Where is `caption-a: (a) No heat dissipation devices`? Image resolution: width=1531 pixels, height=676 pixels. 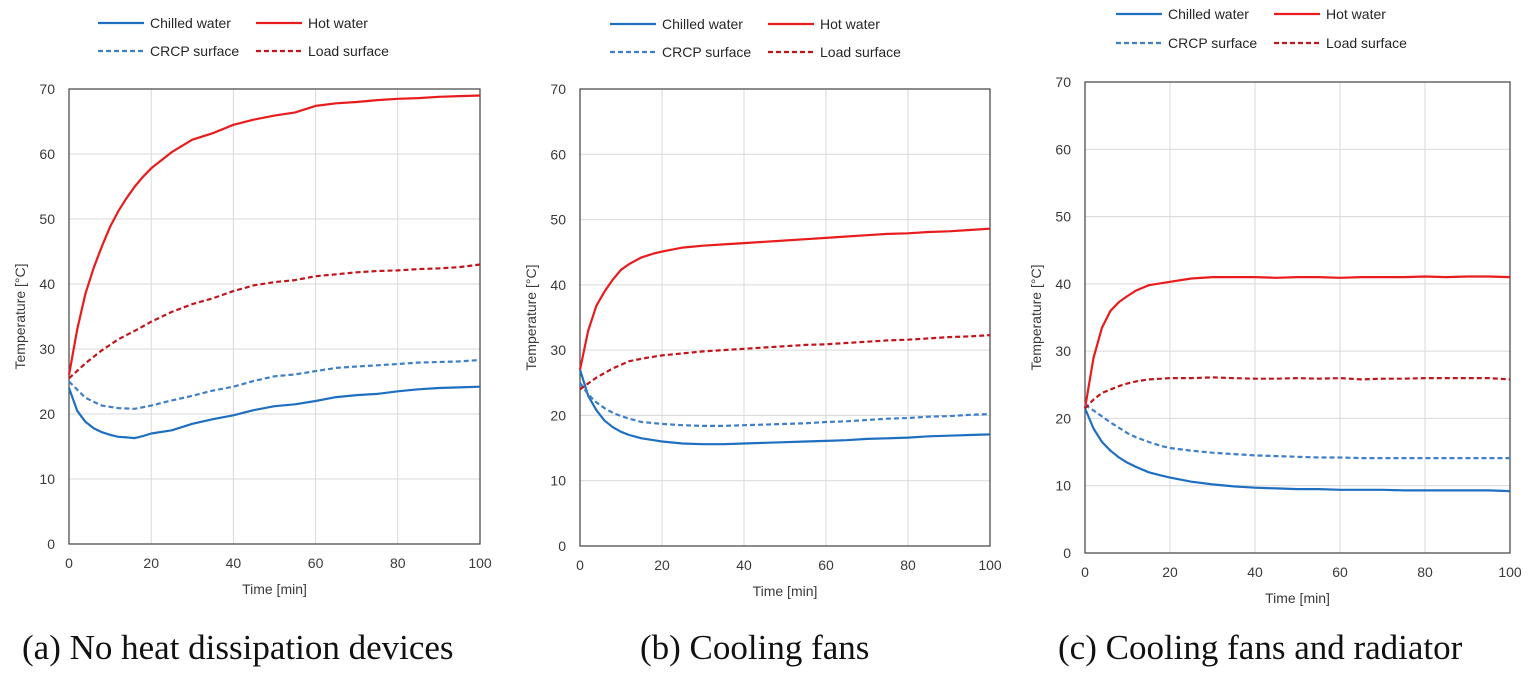
caption-a: (a) No heat dissipation devices is located at coordinates (238, 647).